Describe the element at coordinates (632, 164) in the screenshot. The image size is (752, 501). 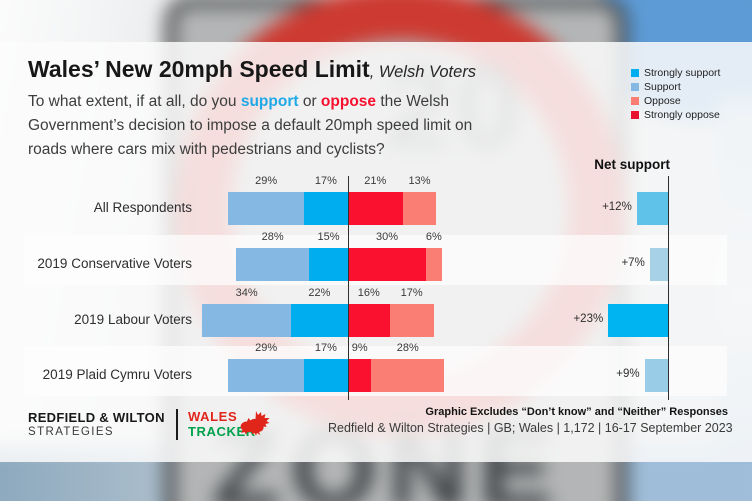
I see `net-support-header: Net support` at that location.